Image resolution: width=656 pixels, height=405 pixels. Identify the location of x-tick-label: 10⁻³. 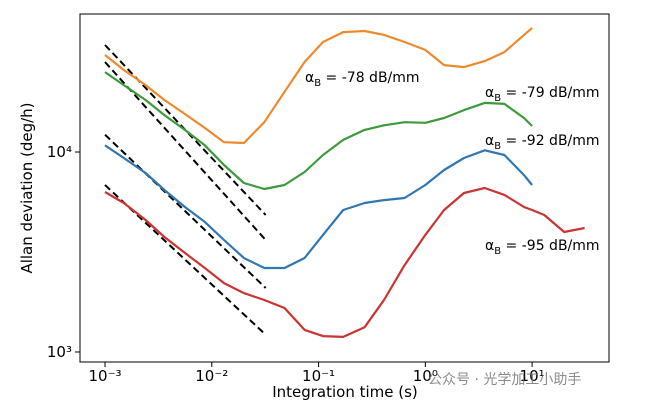
(105, 376).